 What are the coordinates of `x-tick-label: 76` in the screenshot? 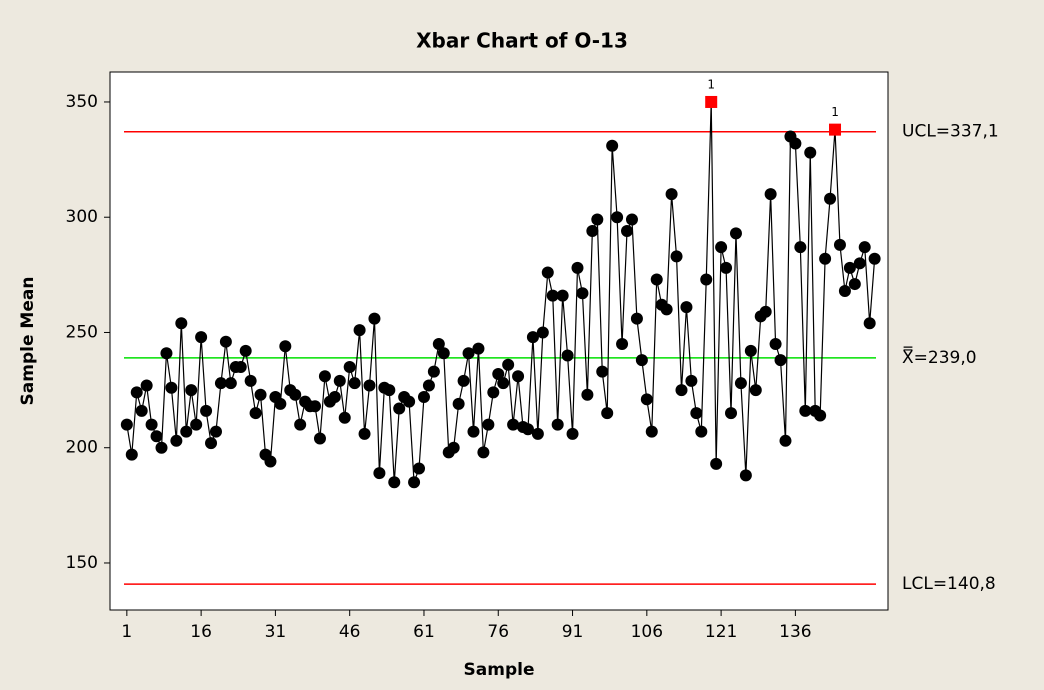 It's located at (498, 632).